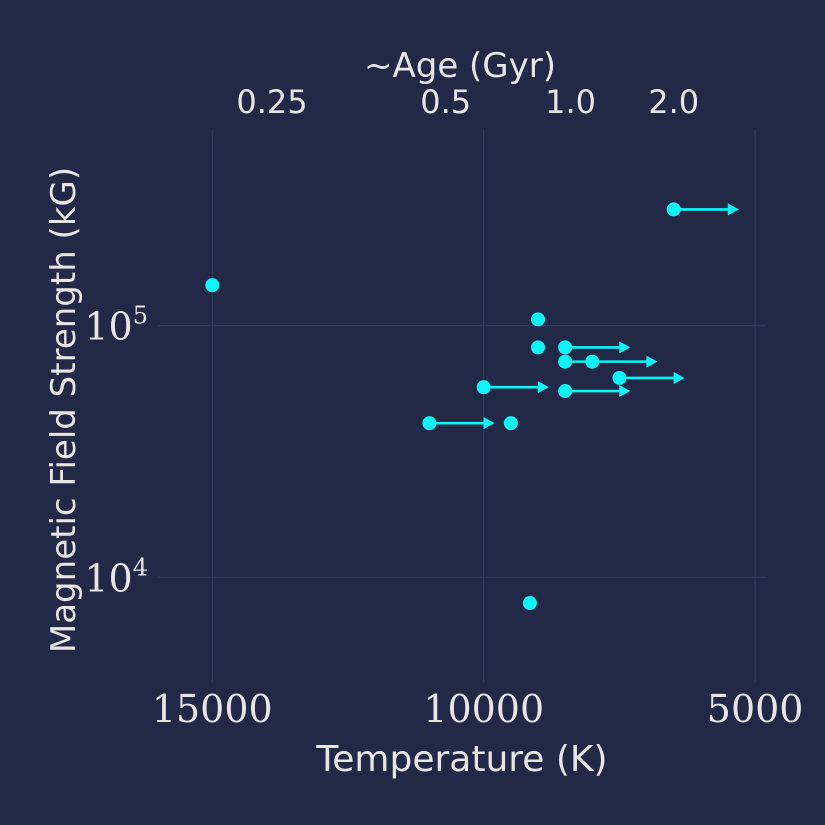 Image resolution: width=825 pixels, height=825 pixels. What do you see at coordinates (460, 66) in the screenshot?
I see `top-x-axis-label: ~Age (Gyr)` at bounding box center [460, 66].